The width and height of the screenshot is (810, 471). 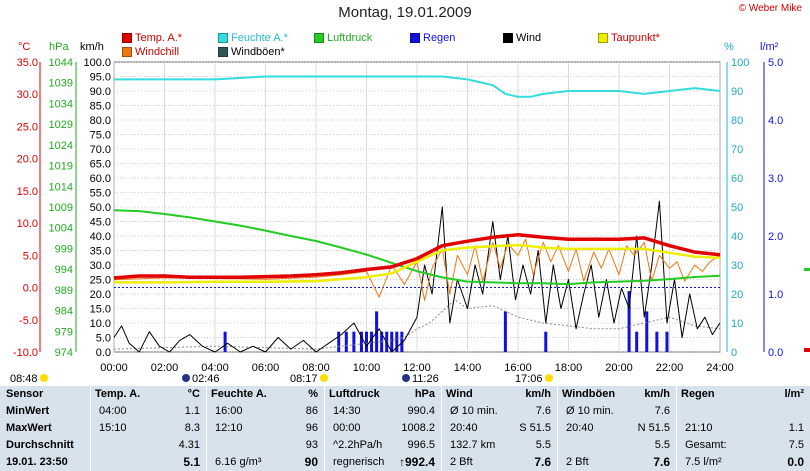 What do you see at coordinates (103, 353) in the screenshot?
I see `wind-tick-label: 0.0` at bounding box center [103, 353].